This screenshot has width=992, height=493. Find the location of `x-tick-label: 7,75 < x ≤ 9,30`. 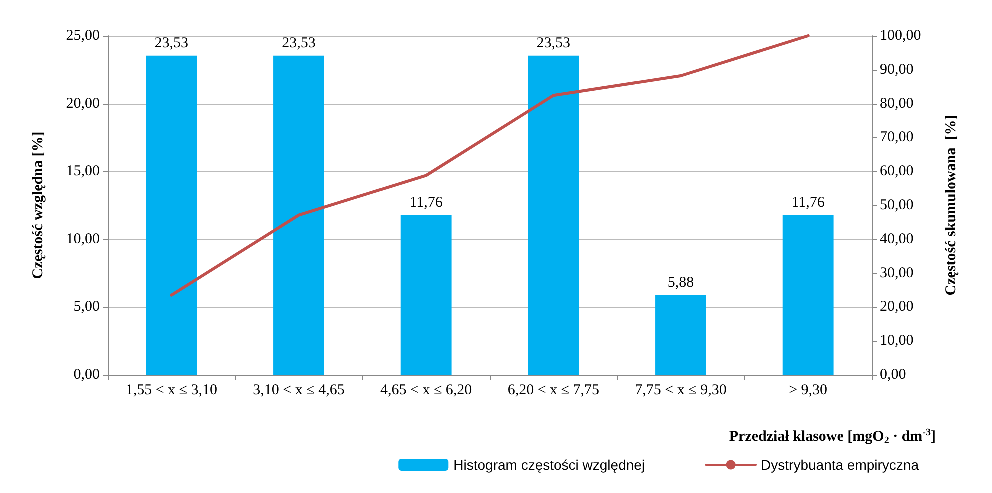

x-tick-label: 7,75 < x ≤ 9,30 is located at coordinates (681, 390).